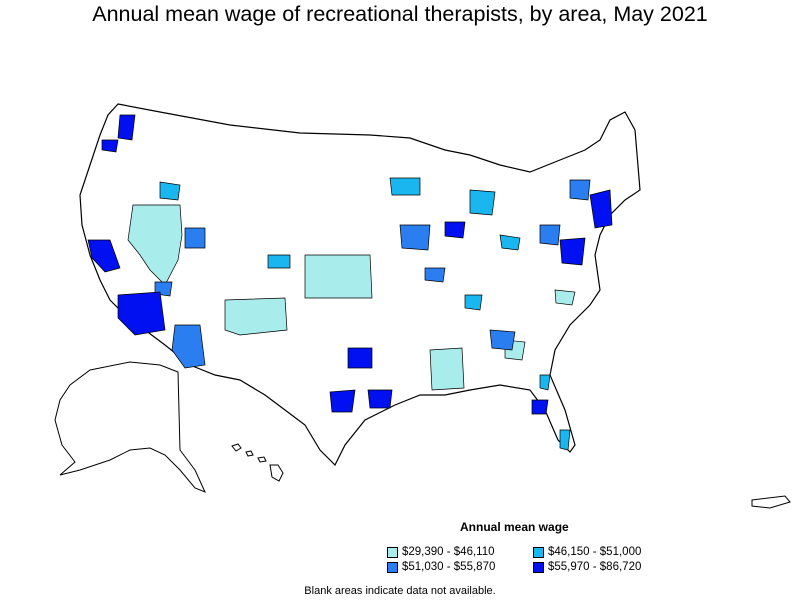 This screenshot has width=800, height=600. I want to click on puerto-rico-outline, so click(771, 502).